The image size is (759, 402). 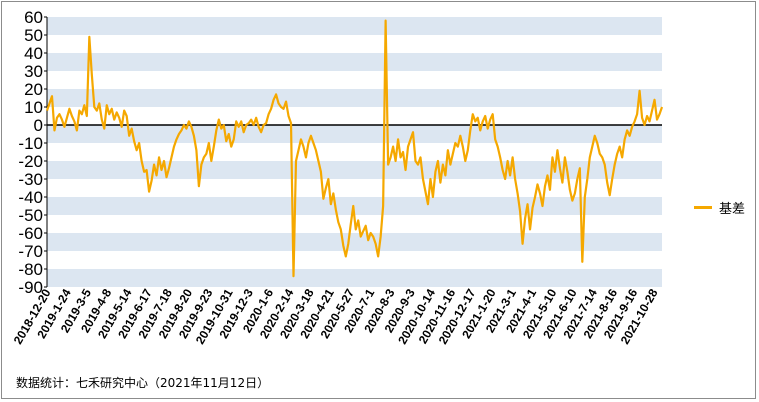 What do you see at coordinates (30, 143) in the screenshot?
I see `y-tick-label: -10` at bounding box center [30, 143].